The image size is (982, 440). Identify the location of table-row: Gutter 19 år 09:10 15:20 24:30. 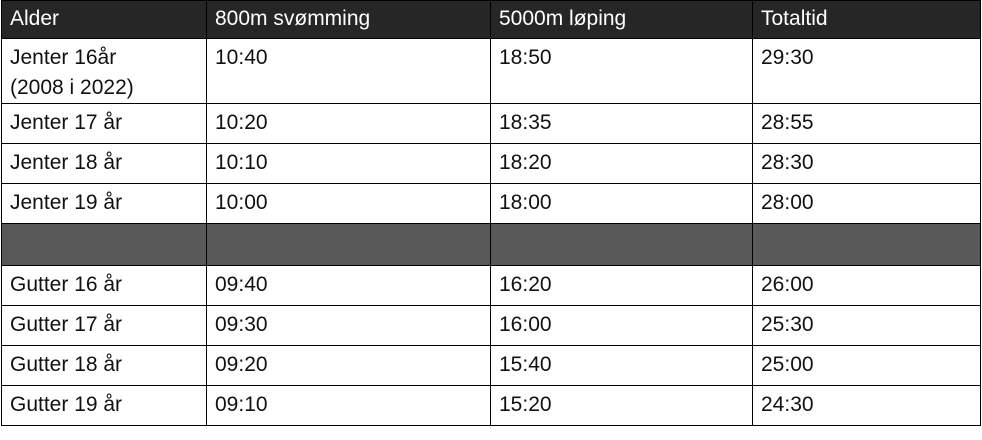
(491, 405).